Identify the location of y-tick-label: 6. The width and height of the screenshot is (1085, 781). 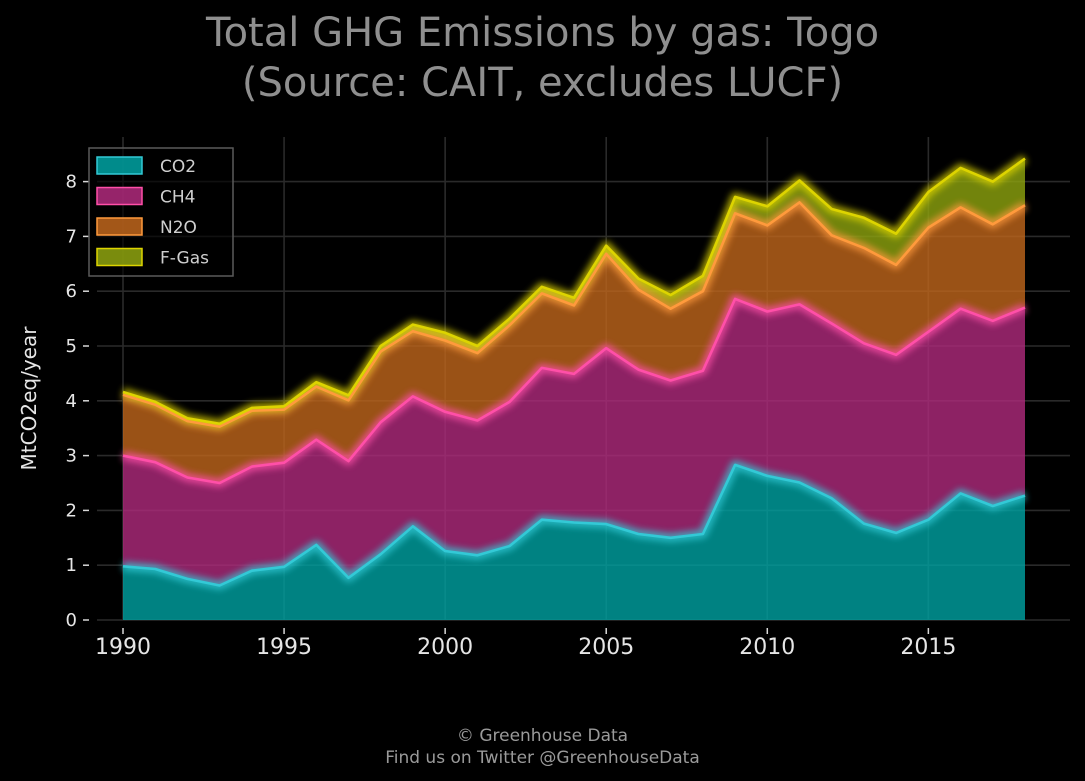
(71, 291).